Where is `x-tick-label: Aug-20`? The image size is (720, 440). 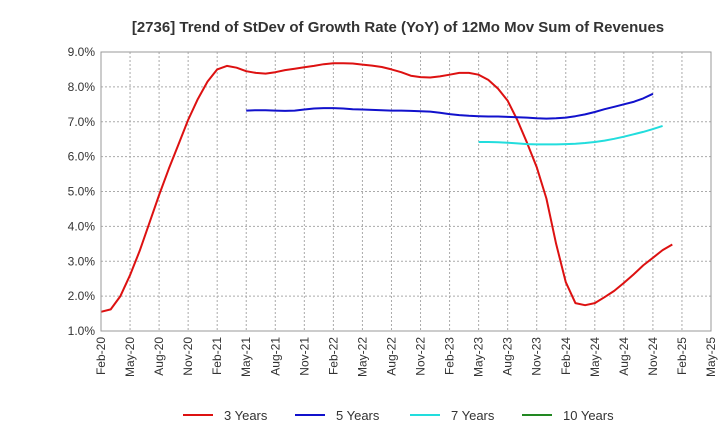
x-tick-label: Aug-20 is located at coordinates (159, 356).